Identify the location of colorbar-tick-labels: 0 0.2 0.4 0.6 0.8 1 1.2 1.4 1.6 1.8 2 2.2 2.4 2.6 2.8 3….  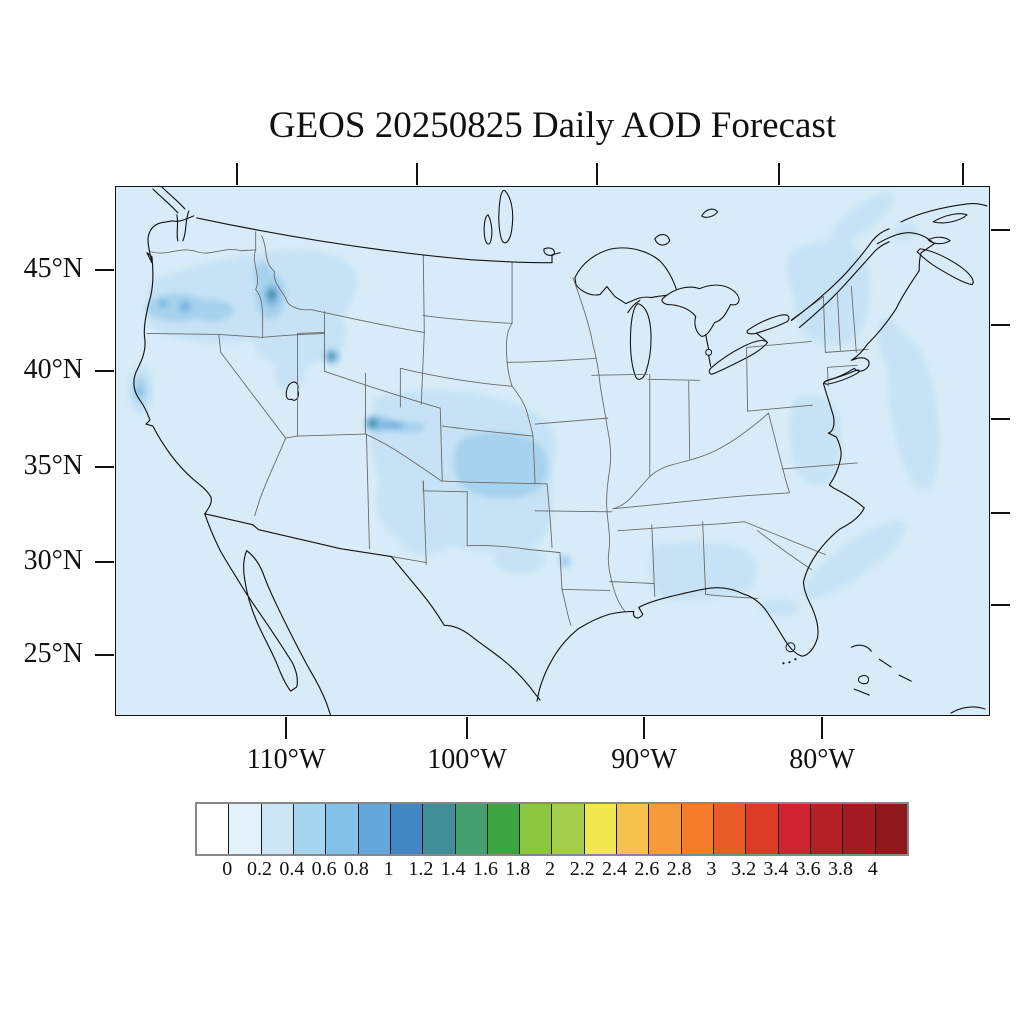
(550, 870).